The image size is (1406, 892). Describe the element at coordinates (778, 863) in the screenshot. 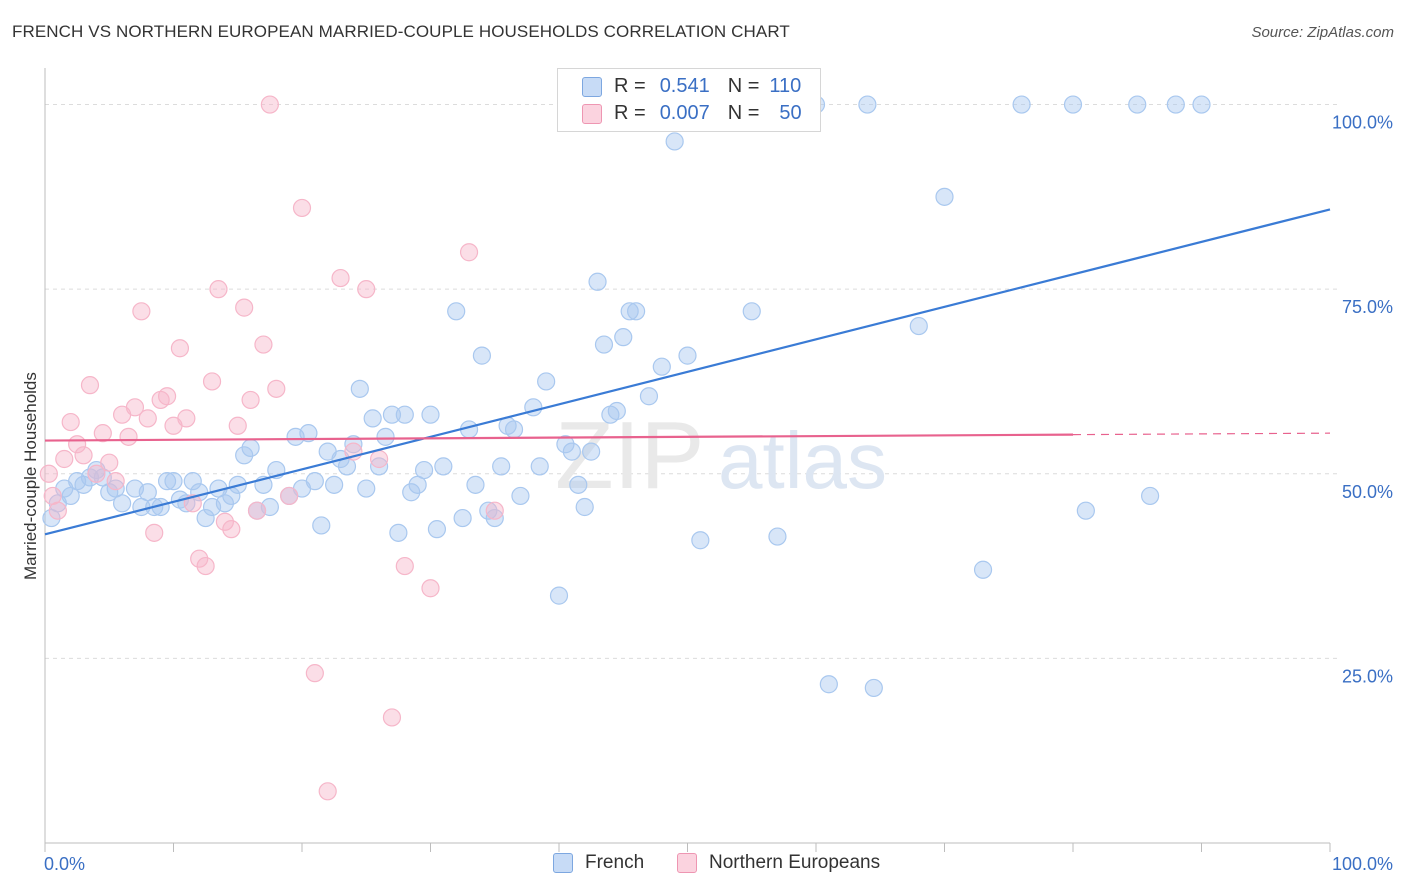

I see `legend-item-northern: Northern Europeans` at that location.